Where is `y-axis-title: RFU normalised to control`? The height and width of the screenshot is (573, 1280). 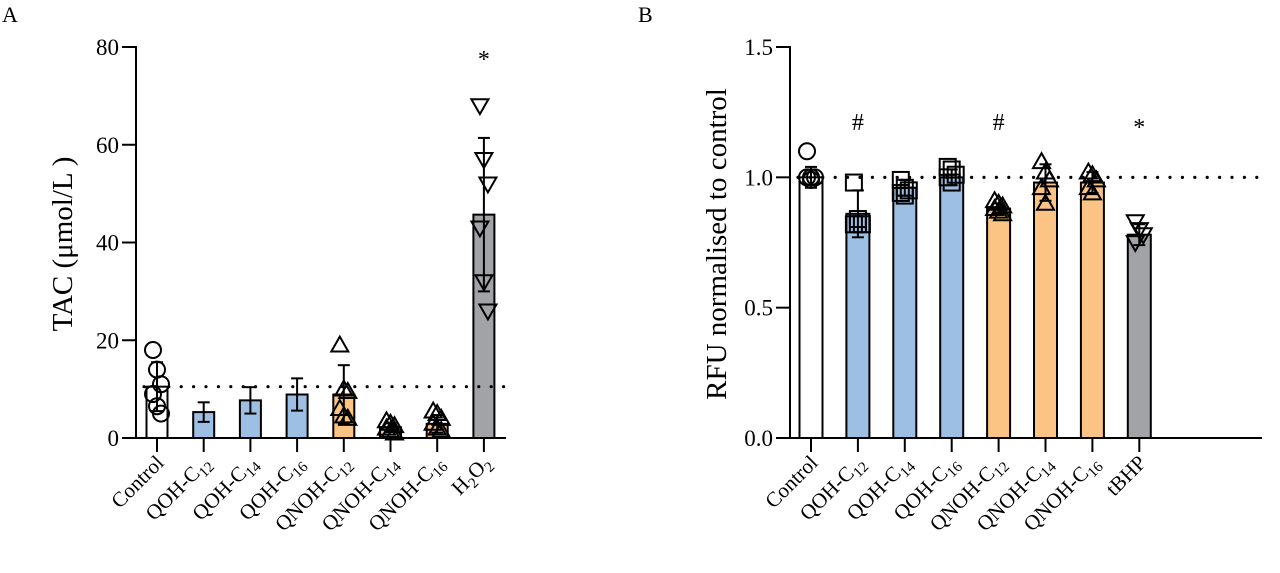 y-axis-title: RFU normalised to control is located at coordinates (717, 244).